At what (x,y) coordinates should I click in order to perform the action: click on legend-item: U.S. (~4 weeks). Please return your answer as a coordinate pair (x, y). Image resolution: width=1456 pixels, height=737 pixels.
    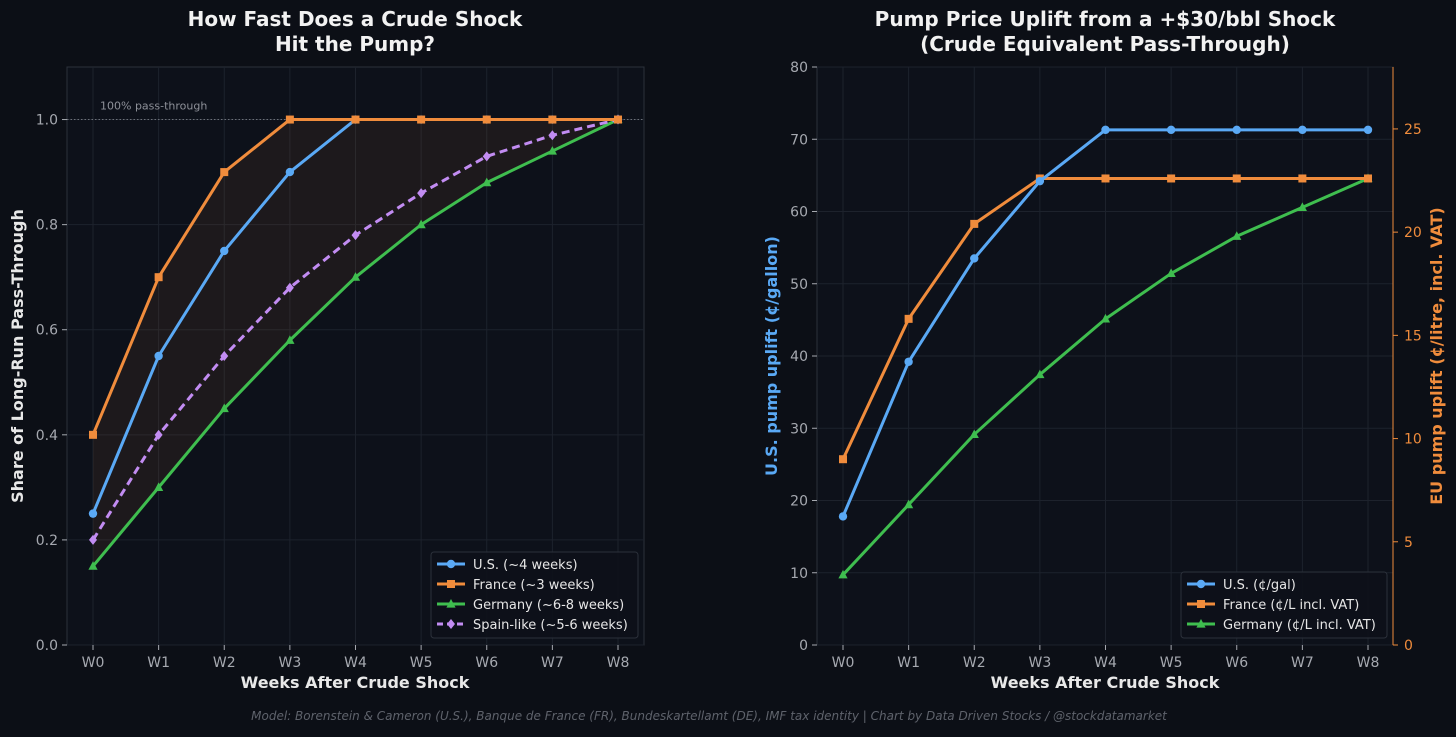
    Looking at the image, I should click on (507, 565).